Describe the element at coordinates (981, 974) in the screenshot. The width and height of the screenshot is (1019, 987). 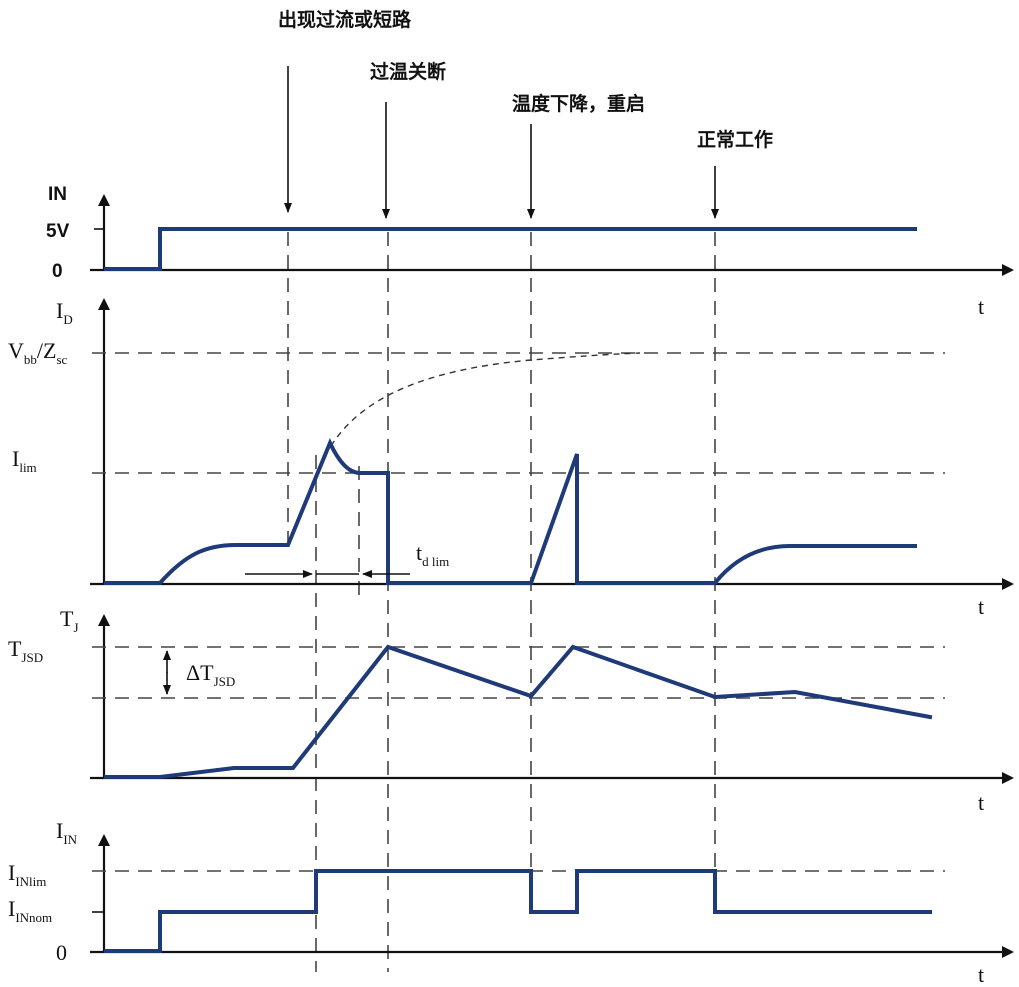
I see `iin-t-label: t` at that location.